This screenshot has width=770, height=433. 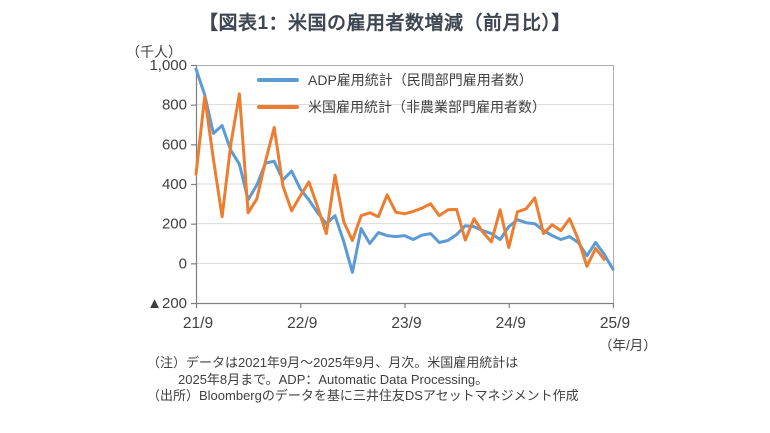 I want to click on legend-item-adp: ADP雇用統計（民間部門雇用者数）, so click(x=401, y=80).